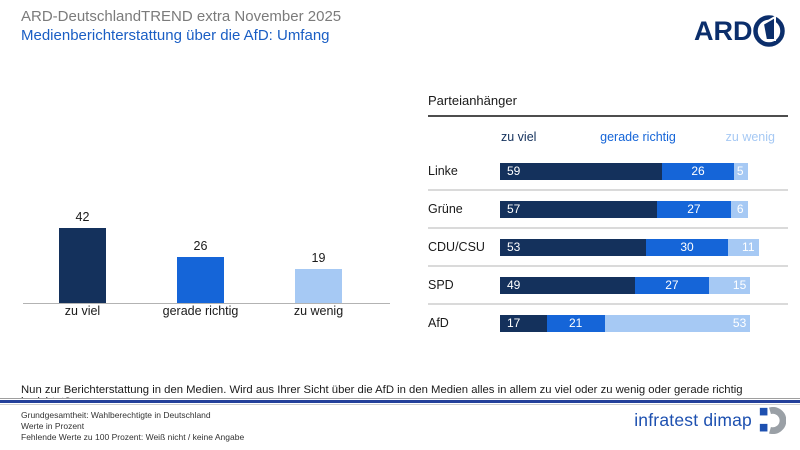 The width and height of the screenshot is (800, 450). I want to click on footer-note-line: Werte in Prozent, so click(53, 426).